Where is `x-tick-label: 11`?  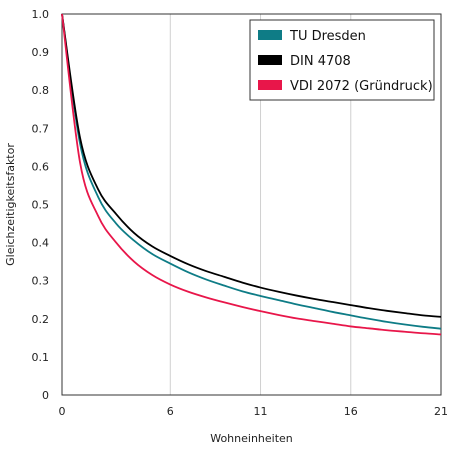 x-tick-label: 11 is located at coordinates (261, 411).